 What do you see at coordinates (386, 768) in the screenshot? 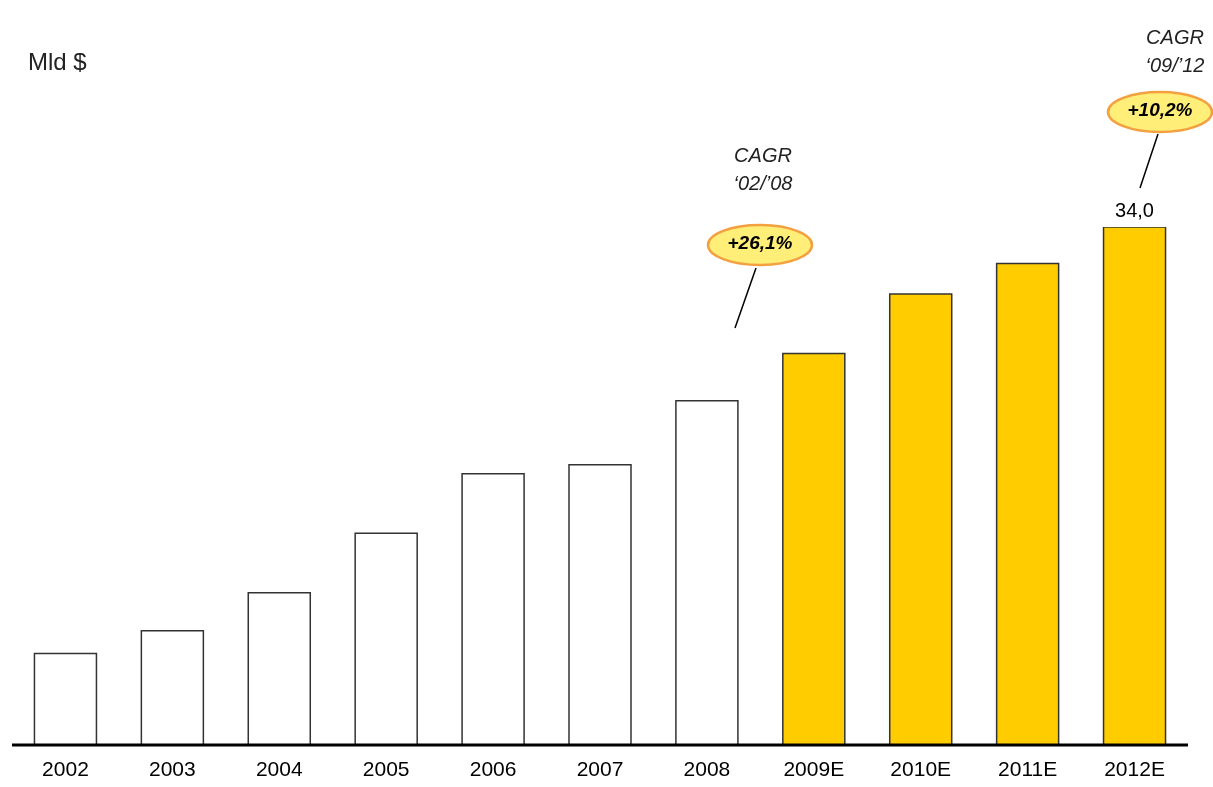
I see `x-tick-label: 2005` at bounding box center [386, 768].